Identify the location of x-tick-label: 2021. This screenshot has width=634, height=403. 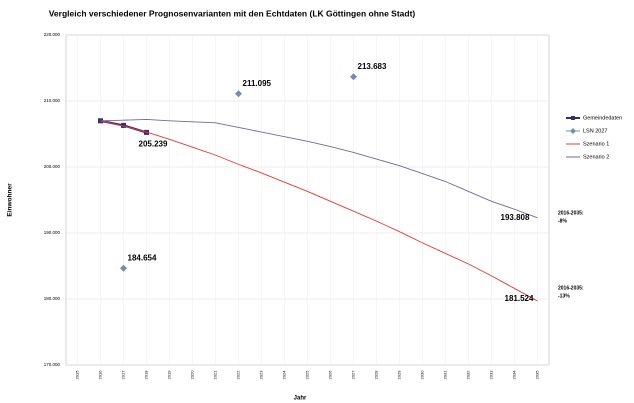
(215, 375).